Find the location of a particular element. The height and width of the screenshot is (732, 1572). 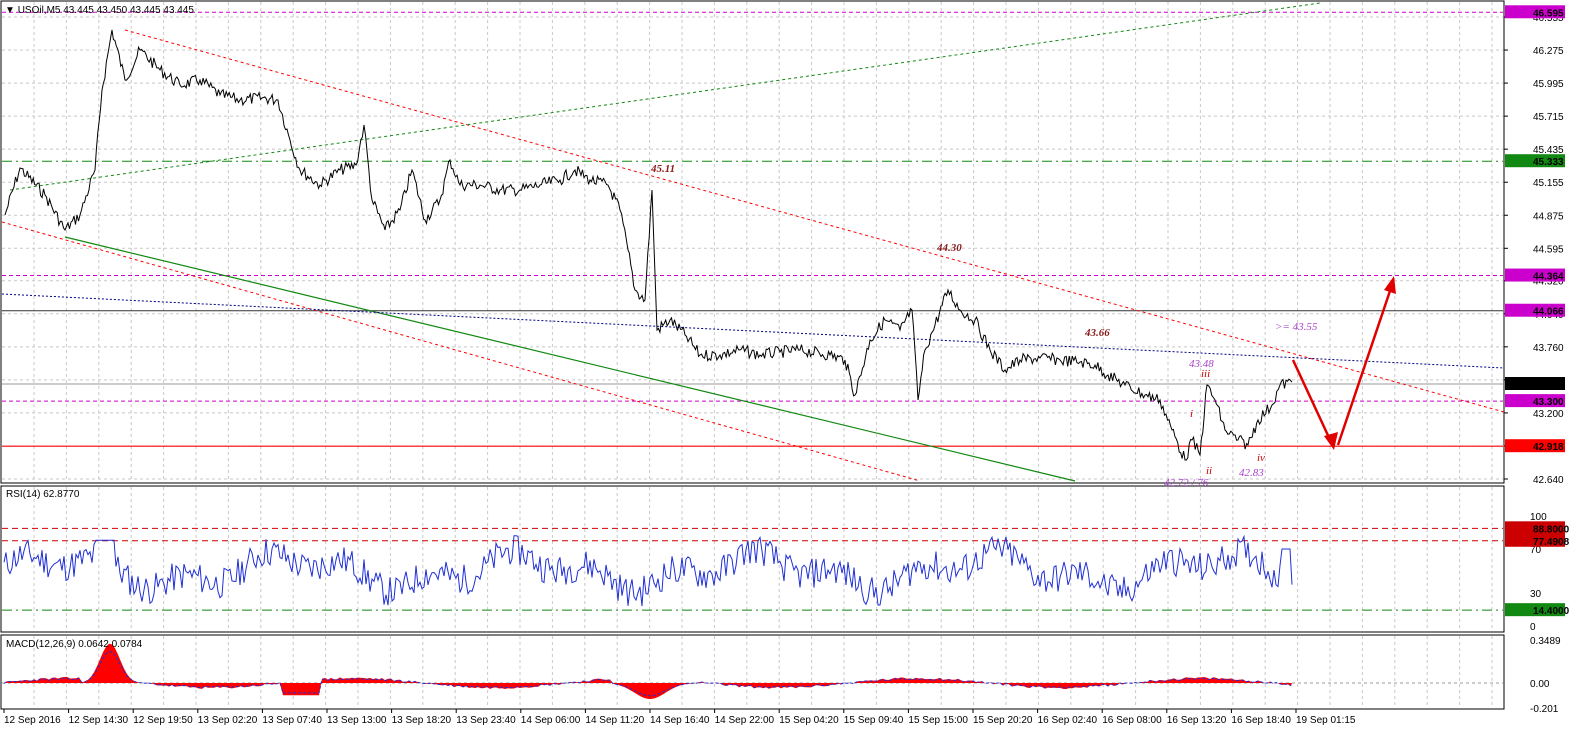

time-tick-label: 13 Sep 02:20 is located at coordinates (228, 720).